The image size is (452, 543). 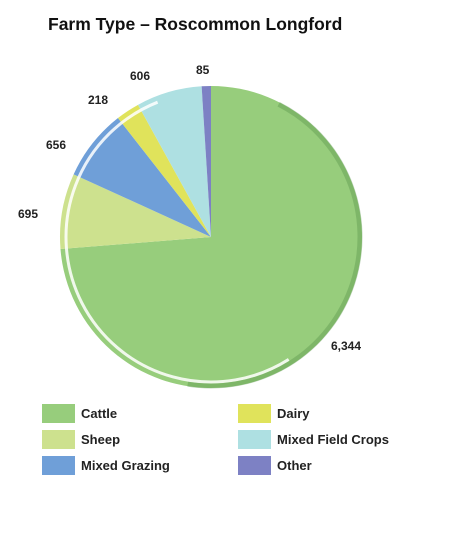 What do you see at coordinates (101, 439) in the screenshot?
I see `legend-label: Sheep` at bounding box center [101, 439].